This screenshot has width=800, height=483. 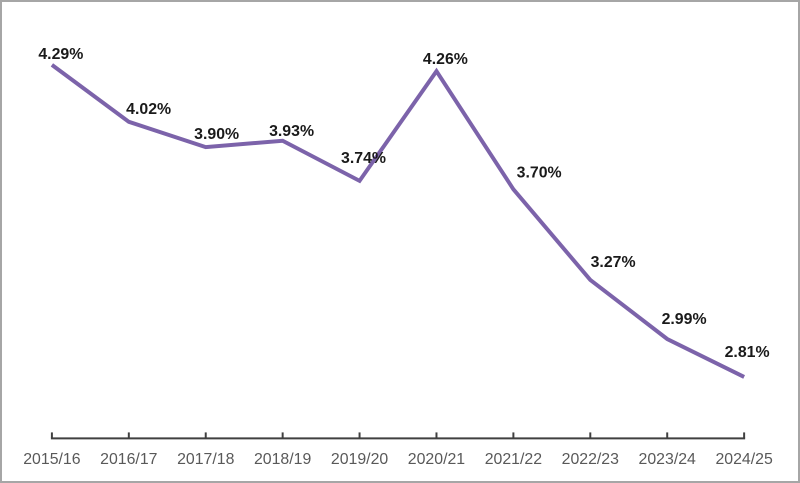 I want to click on x-axis-label: 2022/23, so click(x=591, y=459).